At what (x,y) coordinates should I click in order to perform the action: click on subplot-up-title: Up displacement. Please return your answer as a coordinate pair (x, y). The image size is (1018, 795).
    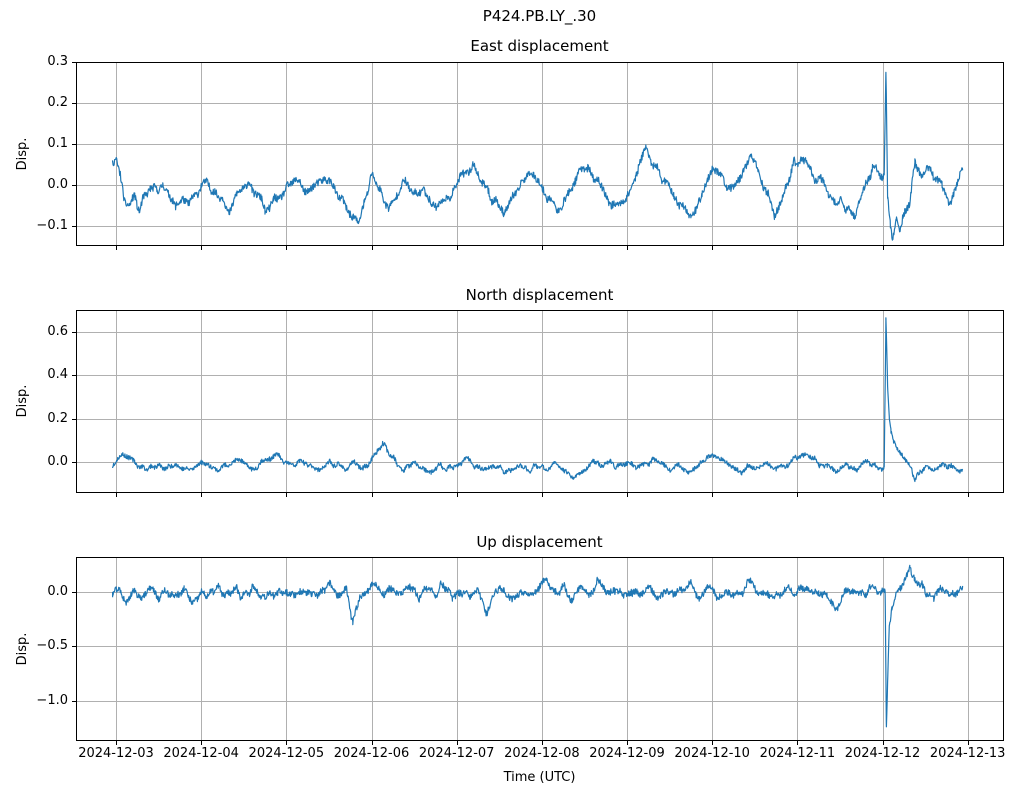
    Looking at the image, I should click on (539, 542).